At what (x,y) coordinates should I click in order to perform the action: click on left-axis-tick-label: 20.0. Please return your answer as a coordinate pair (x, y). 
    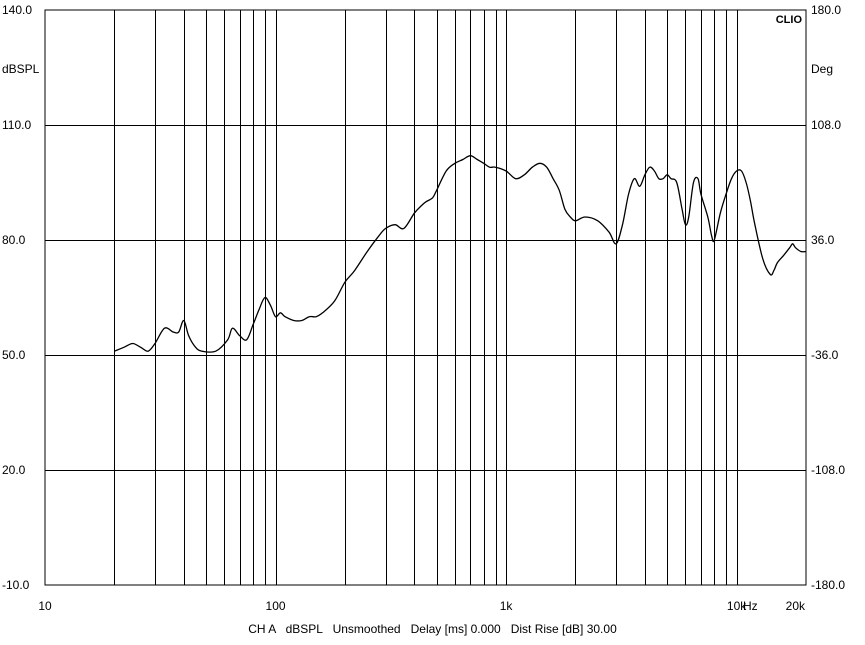
    Looking at the image, I should click on (14, 470).